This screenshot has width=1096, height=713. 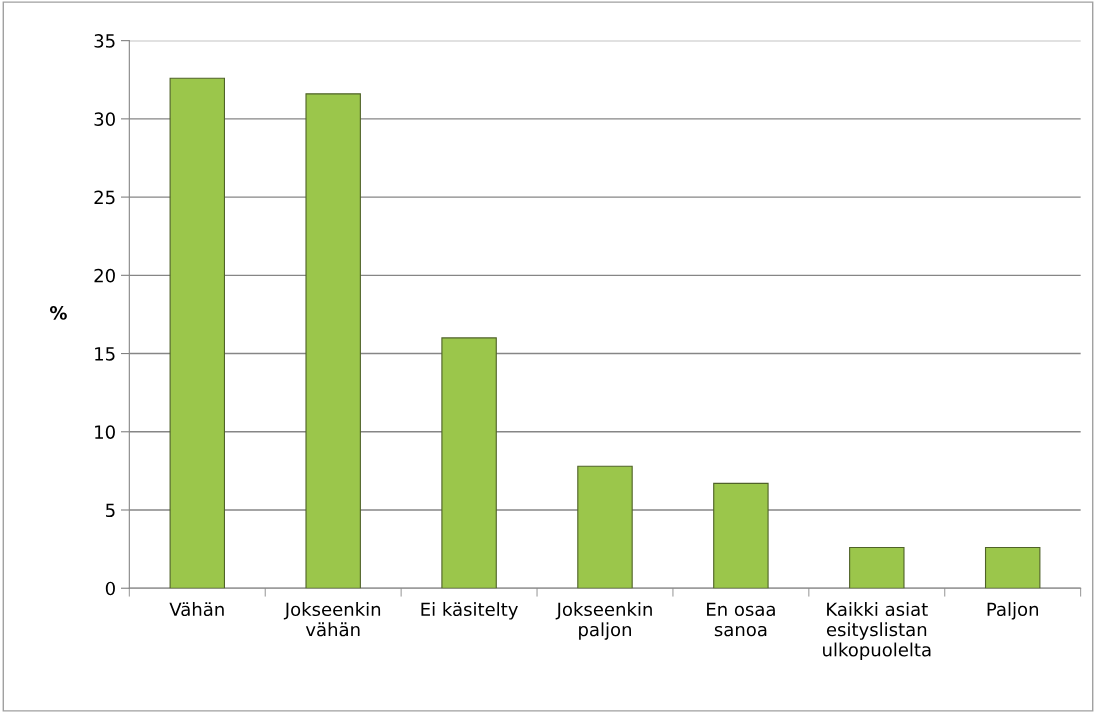 I want to click on x-tick-label: En osaa sanoa, so click(x=741, y=619).